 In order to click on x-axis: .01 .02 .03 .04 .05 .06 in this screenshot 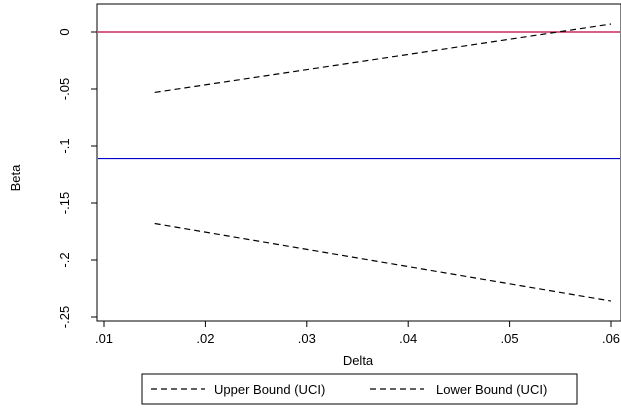, I will do `click(357, 333)`.